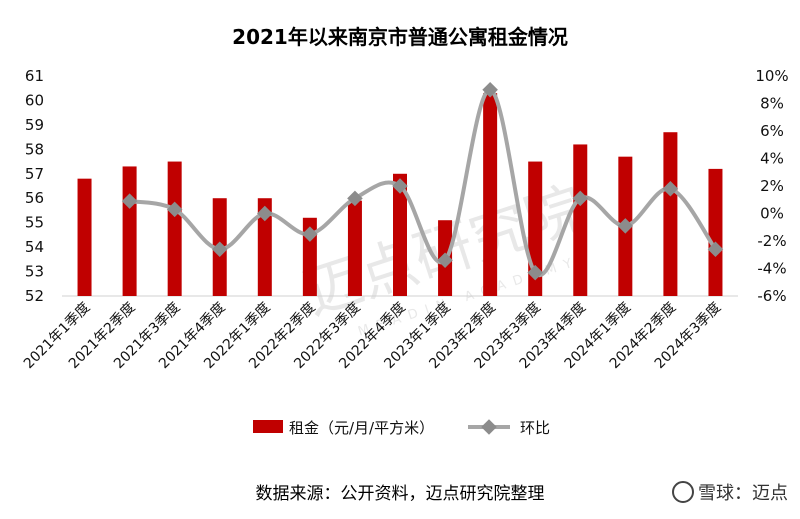  Describe the element at coordinates (34, 149) in the screenshot. I see `left-tick-label: 58` at that location.